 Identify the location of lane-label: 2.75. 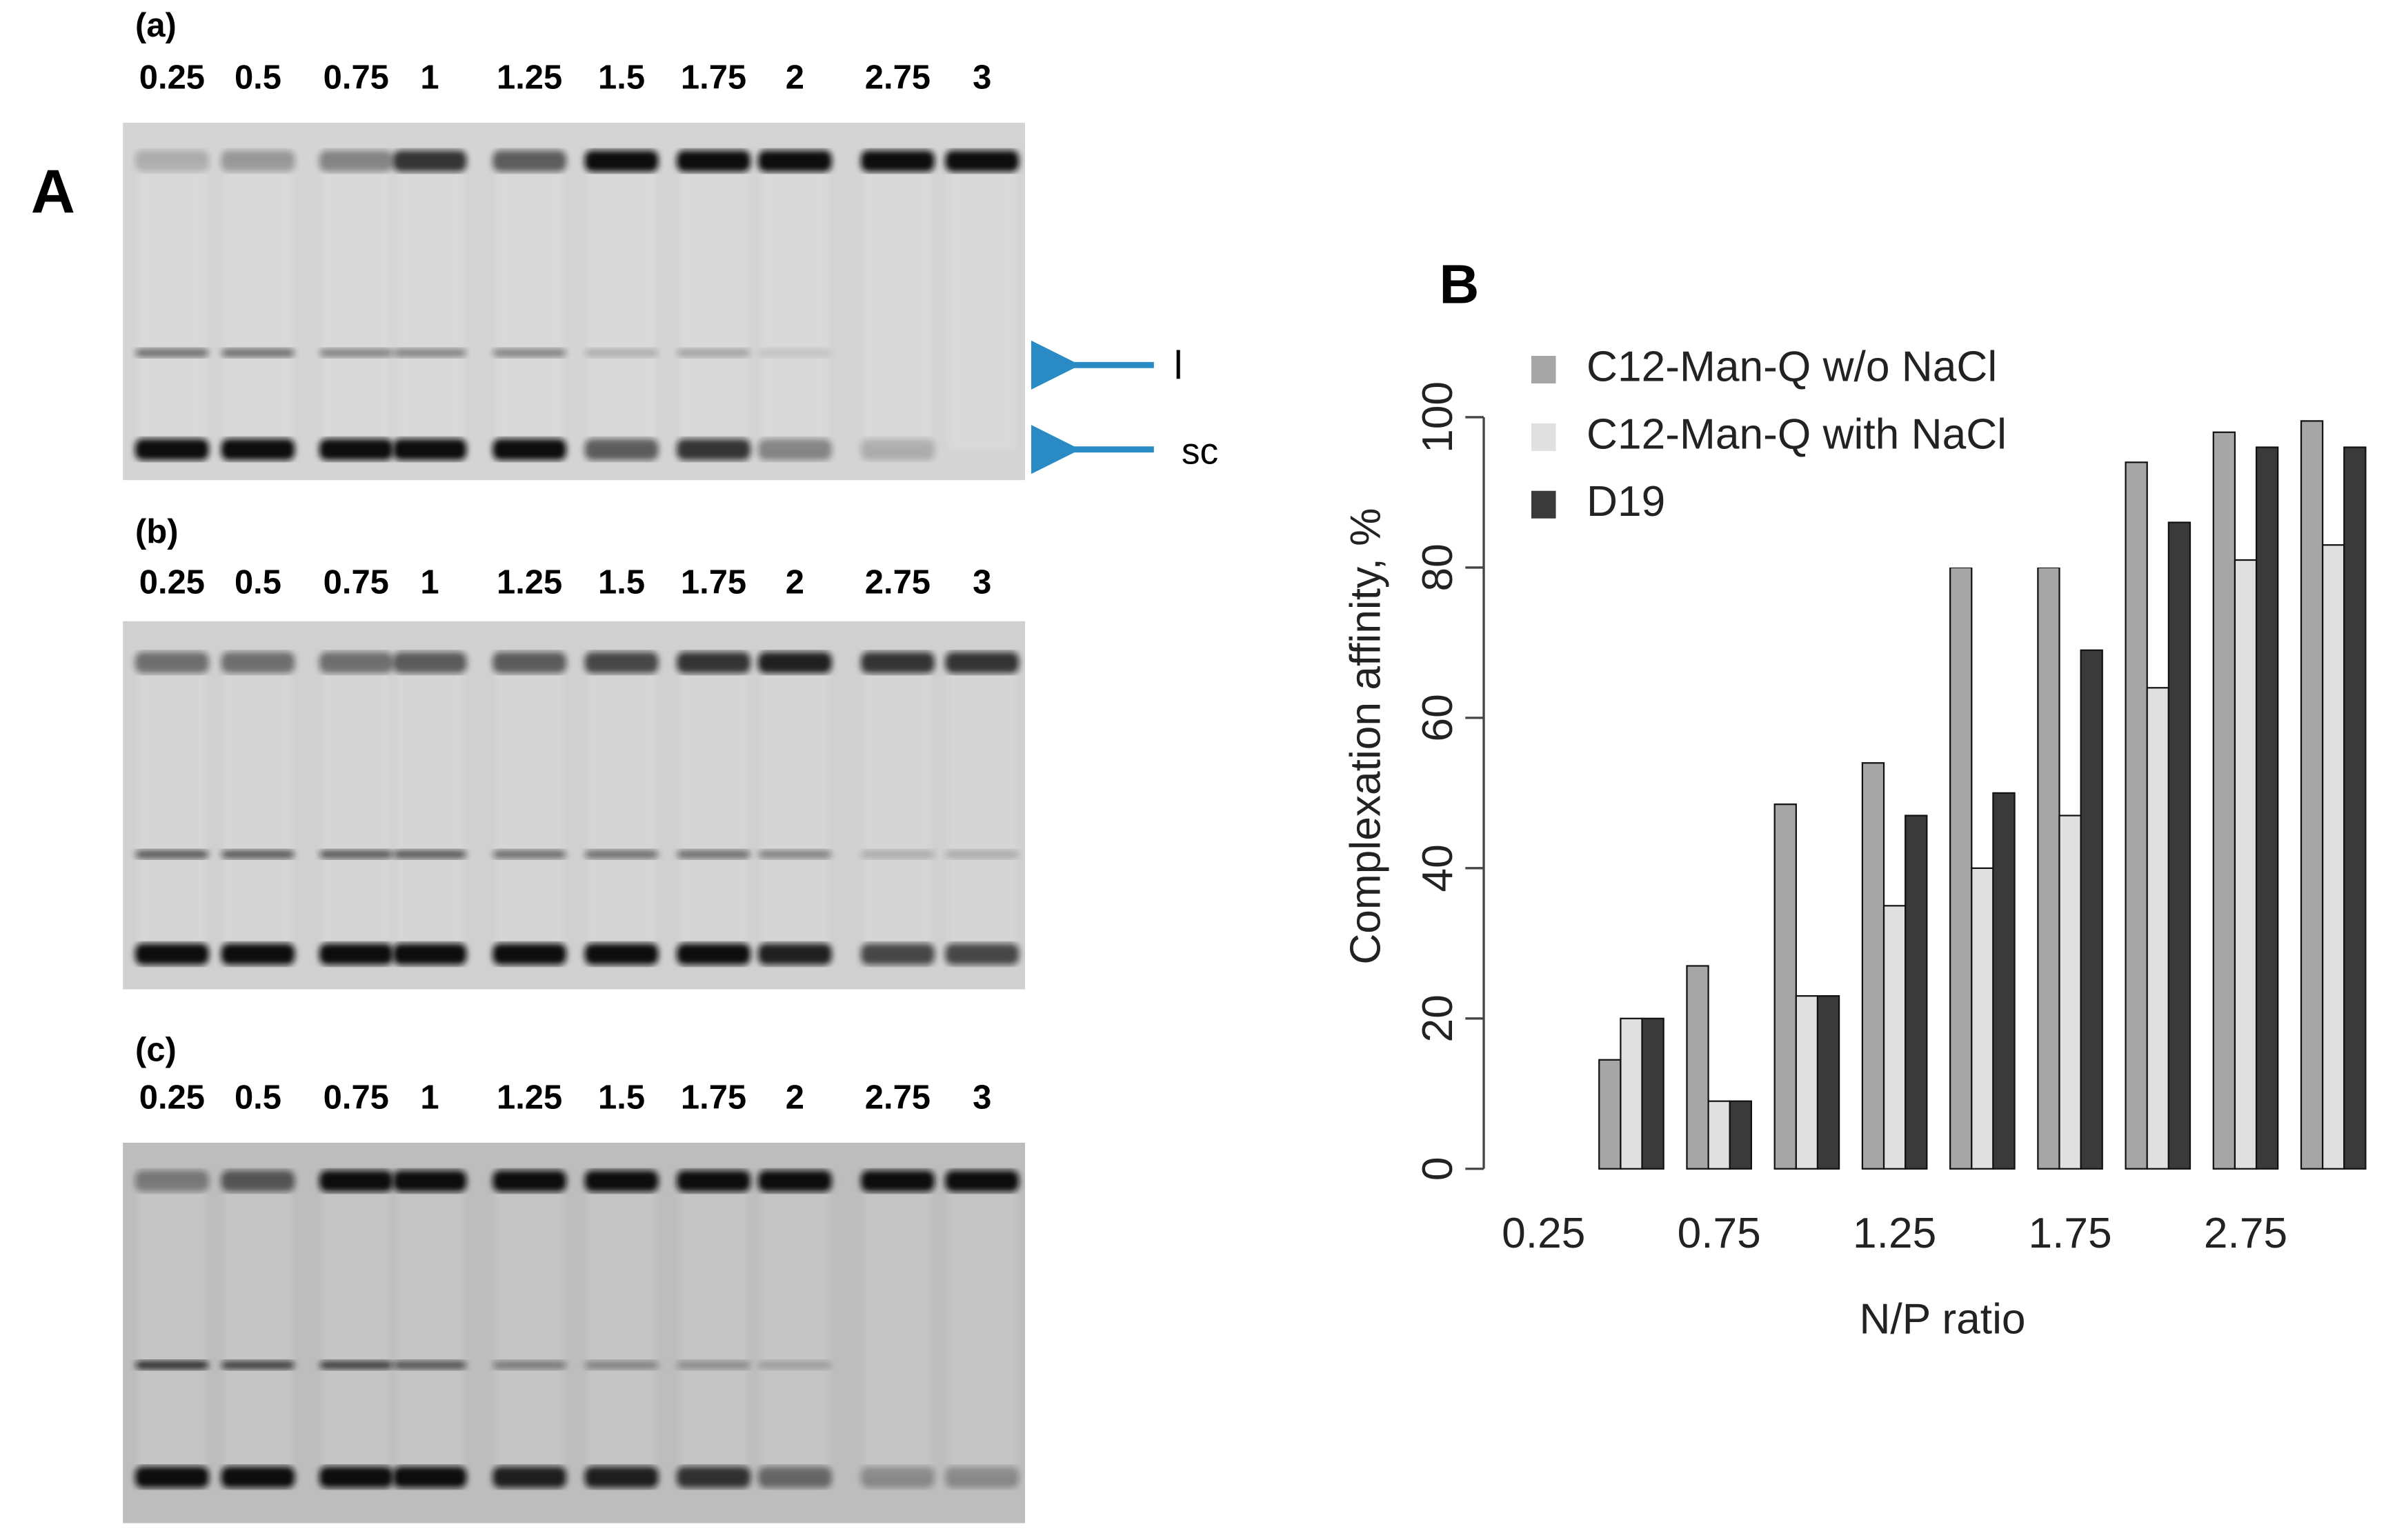
(898, 78).